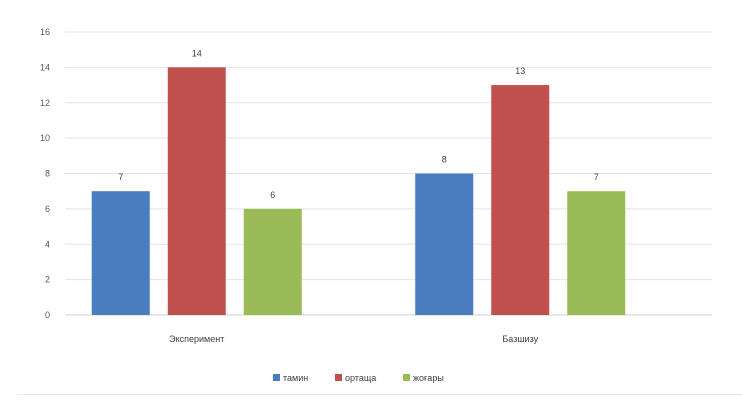 The height and width of the screenshot is (401, 742). What do you see at coordinates (197, 53) in the screenshot?
I see `bar-data-label: 14` at bounding box center [197, 53].